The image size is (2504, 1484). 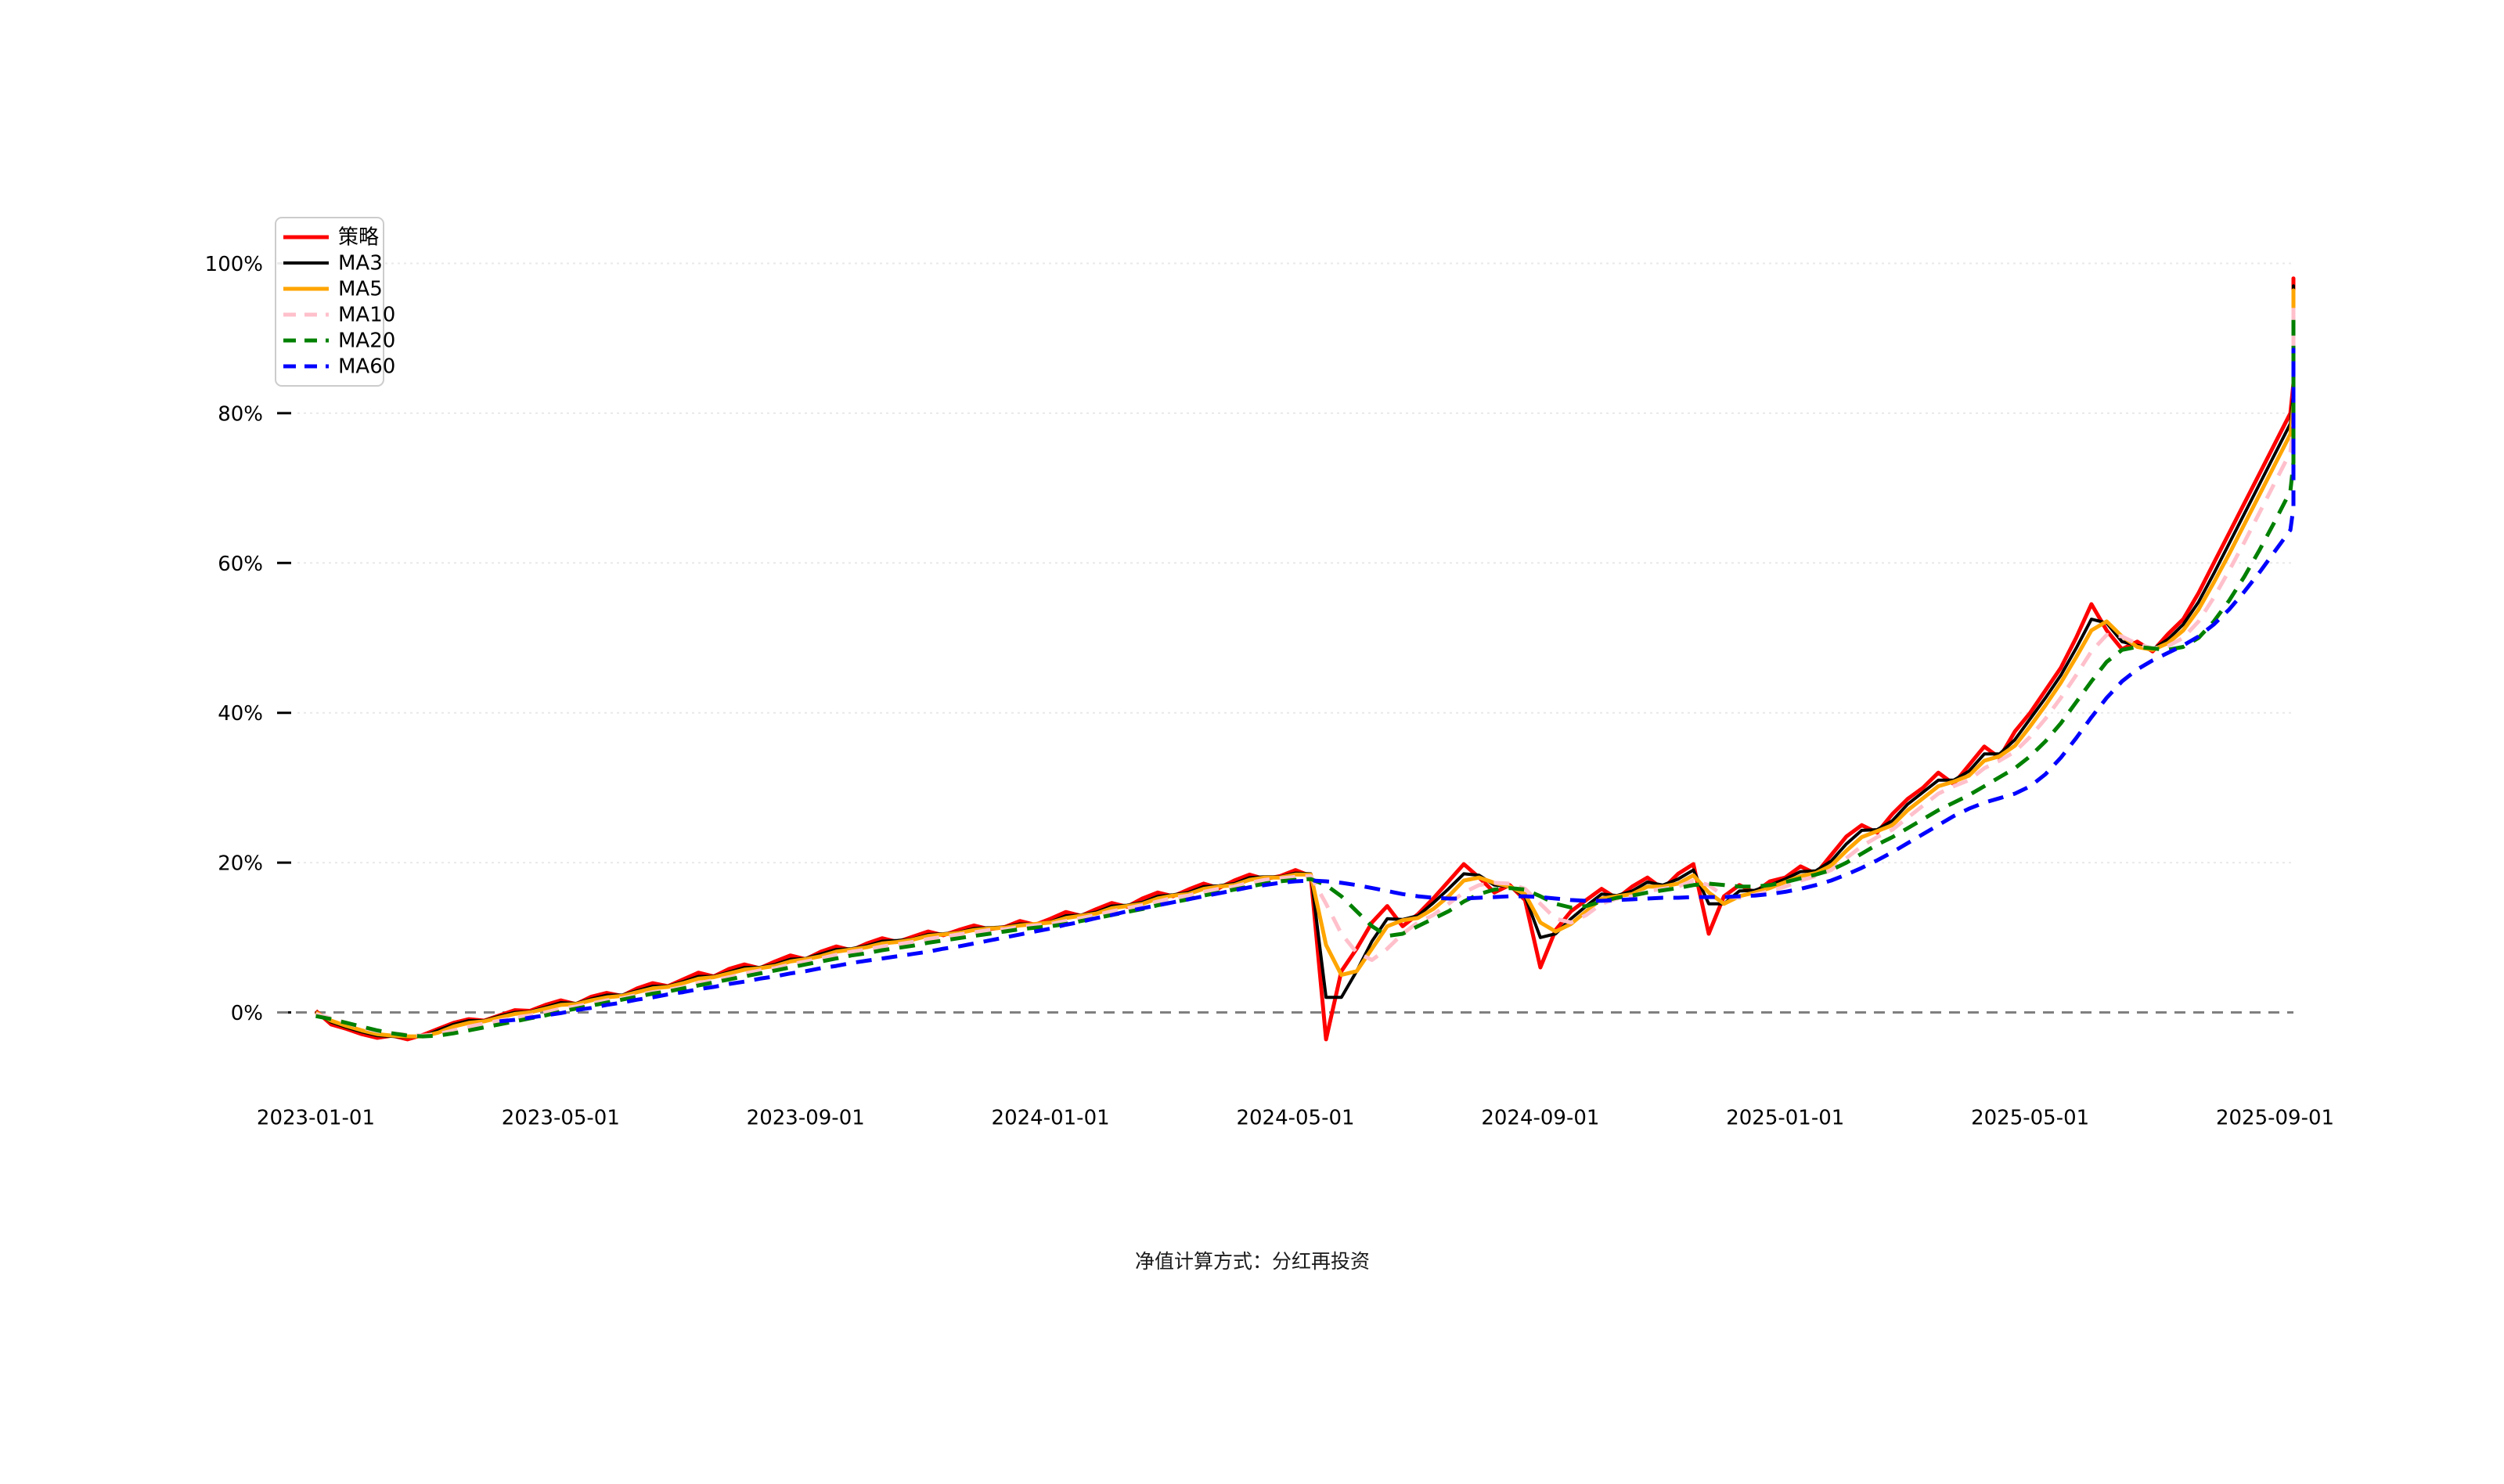 I want to click on x-tick-label: 2025-05-01, so click(x=2030, y=1117).